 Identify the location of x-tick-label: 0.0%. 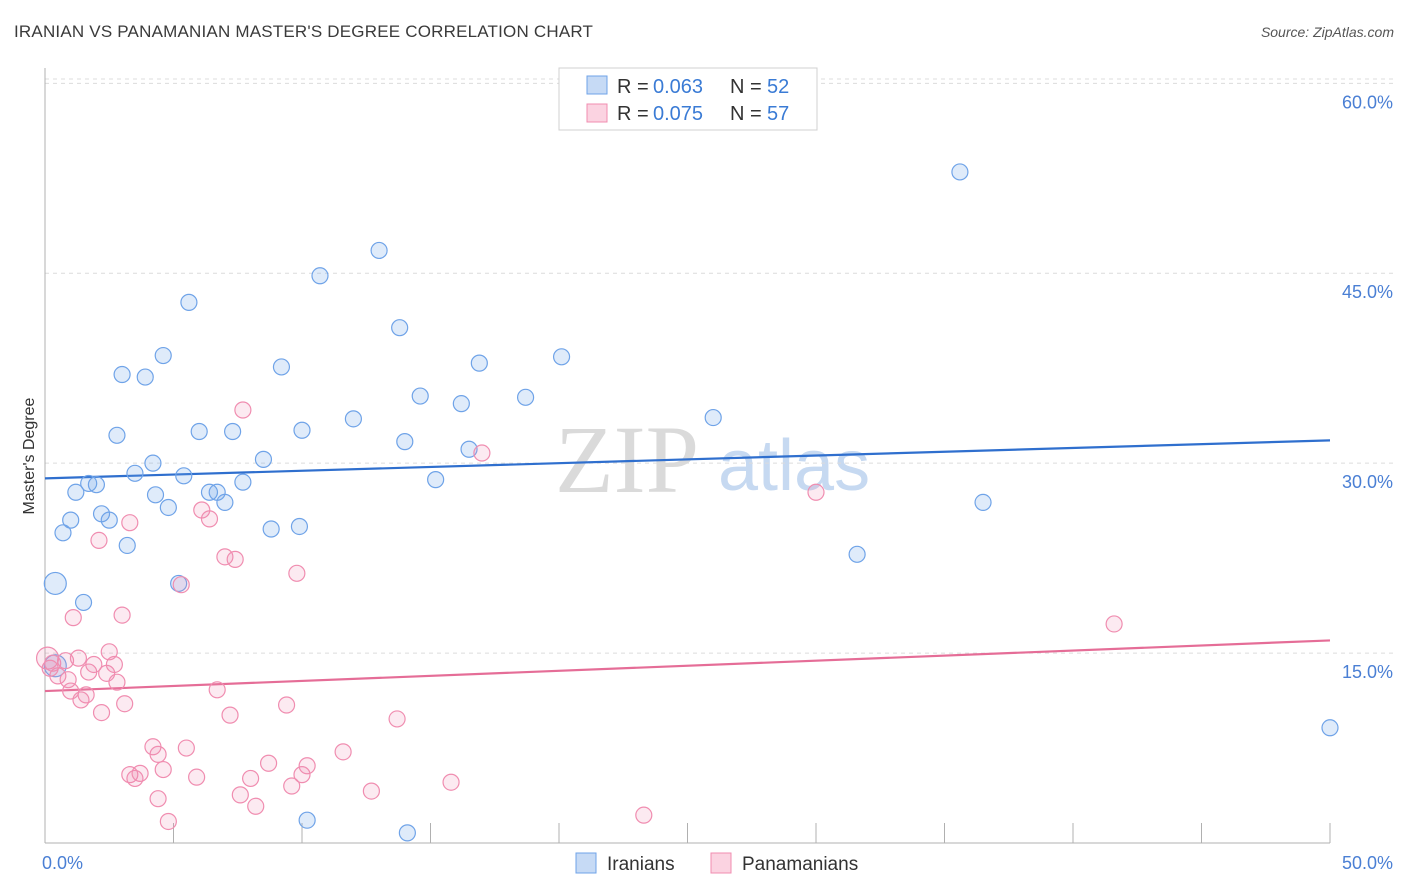
(62, 863).